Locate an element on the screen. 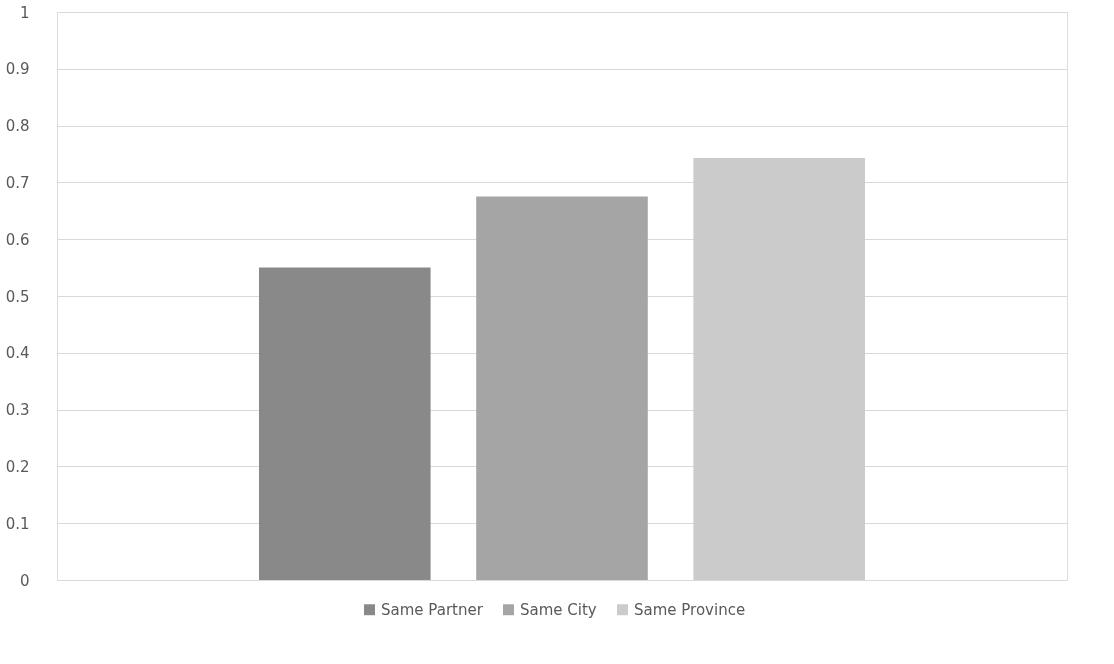 The height and width of the screenshot is (664, 1114). legend-label: Same Province is located at coordinates (690, 609).